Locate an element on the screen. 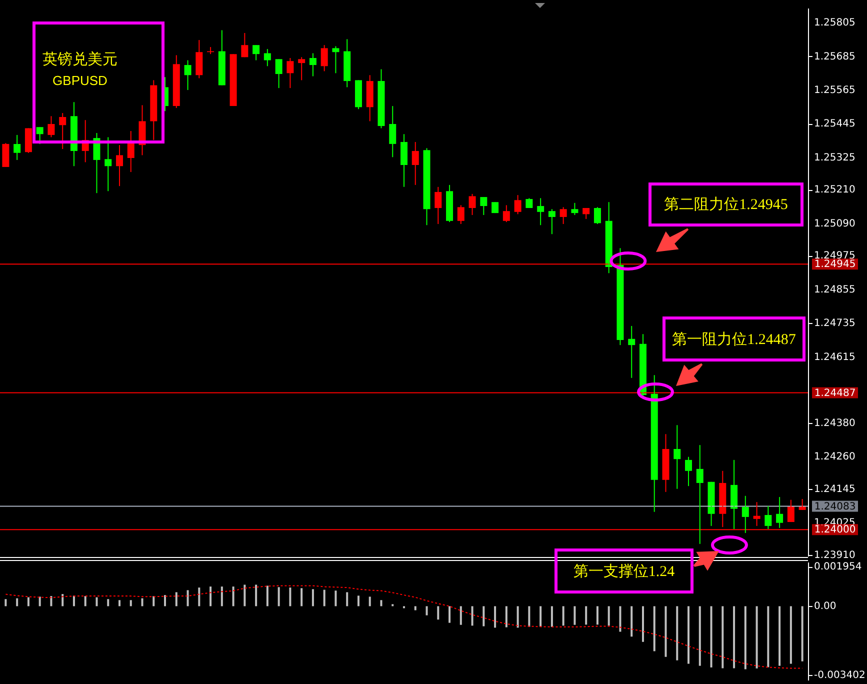 The height and width of the screenshot is (684, 867). y-tick-label: 1.24380 is located at coordinates (835, 423).